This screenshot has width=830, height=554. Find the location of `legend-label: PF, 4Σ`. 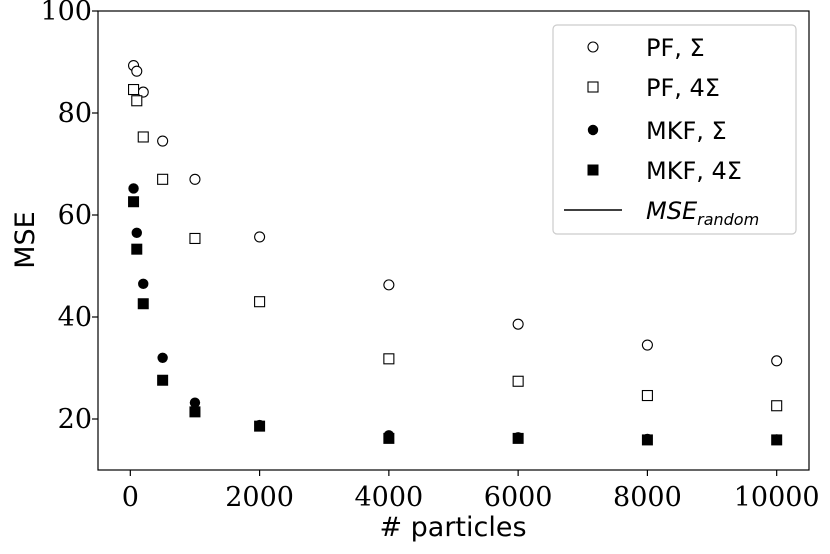

legend-label: PF, 4Σ is located at coordinates (683, 88).